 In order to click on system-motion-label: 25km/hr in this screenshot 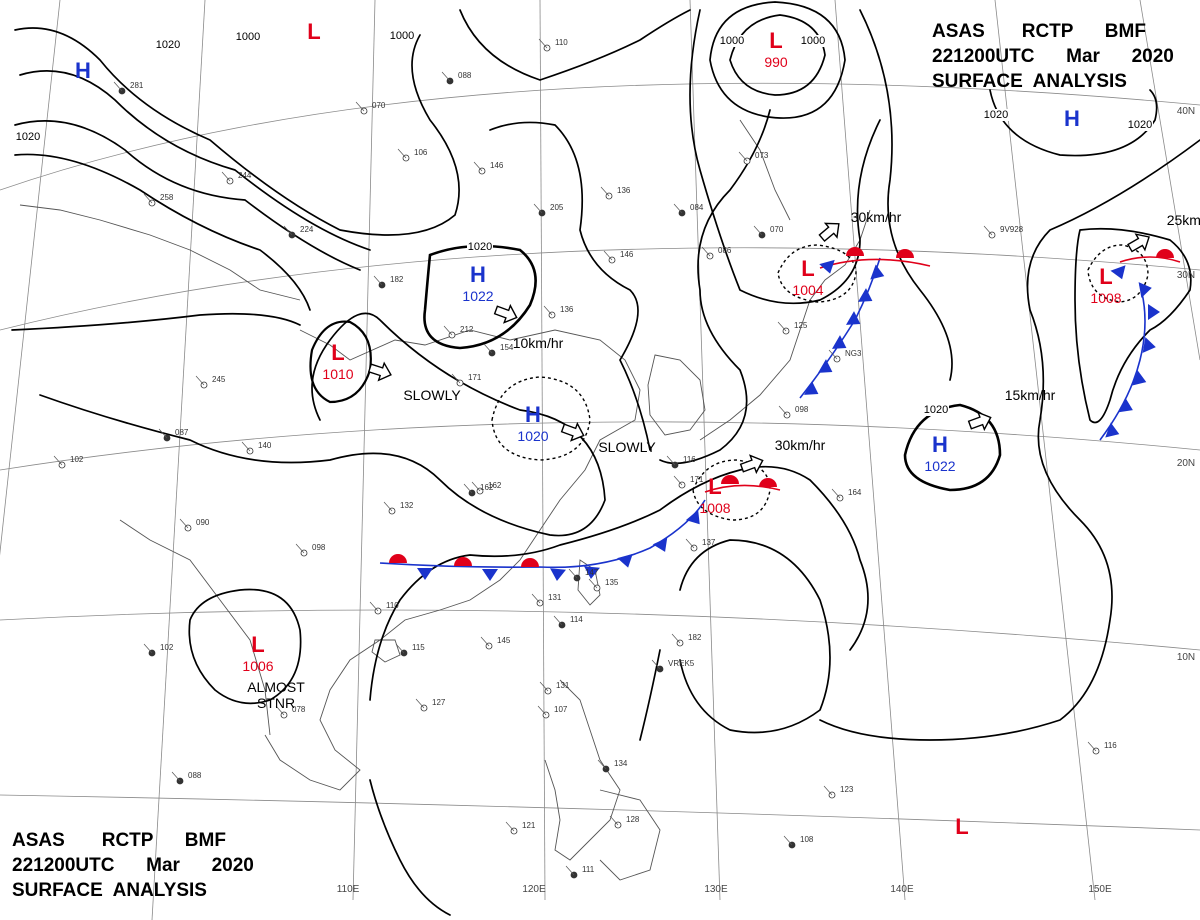, I will do `click(1183, 220)`.